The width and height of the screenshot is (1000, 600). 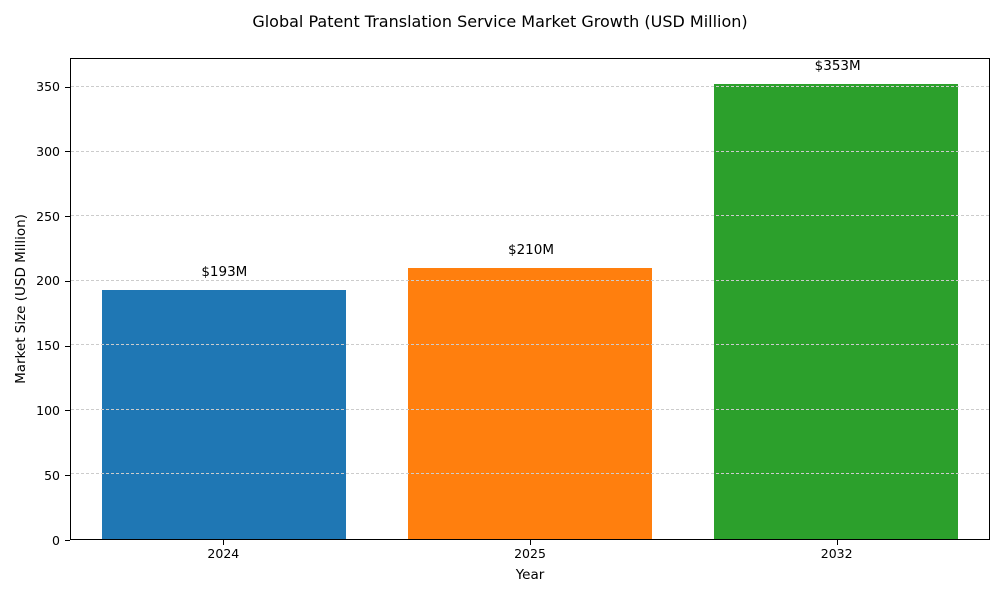 I want to click on y-tick-label: 350, so click(x=48, y=86).